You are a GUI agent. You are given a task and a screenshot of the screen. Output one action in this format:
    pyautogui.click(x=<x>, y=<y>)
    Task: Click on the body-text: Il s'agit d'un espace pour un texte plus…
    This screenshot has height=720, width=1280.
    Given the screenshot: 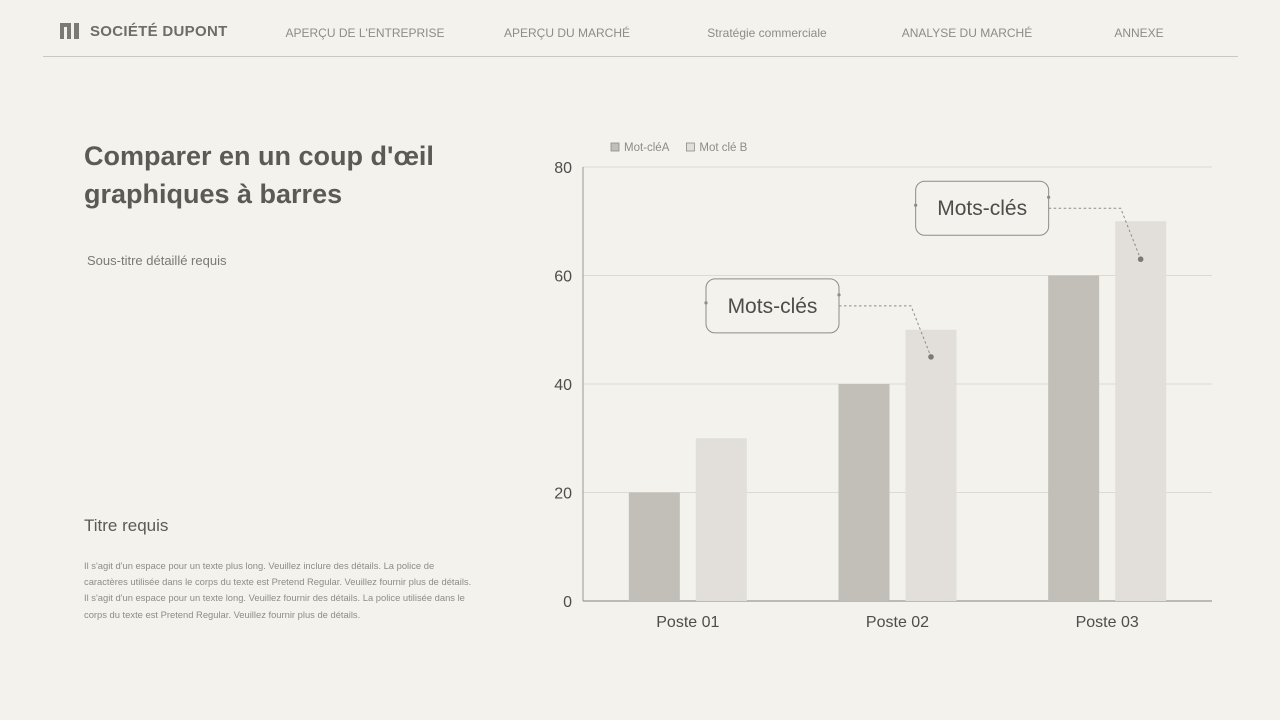 What is the action you would take?
    pyautogui.click(x=278, y=590)
    